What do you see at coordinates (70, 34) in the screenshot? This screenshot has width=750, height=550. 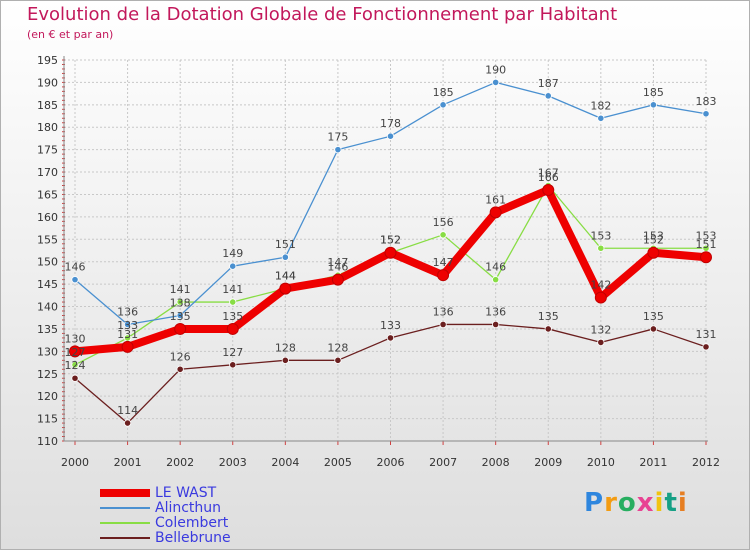 I see `chart-subtitle: (en € et par an)` at bounding box center [70, 34].